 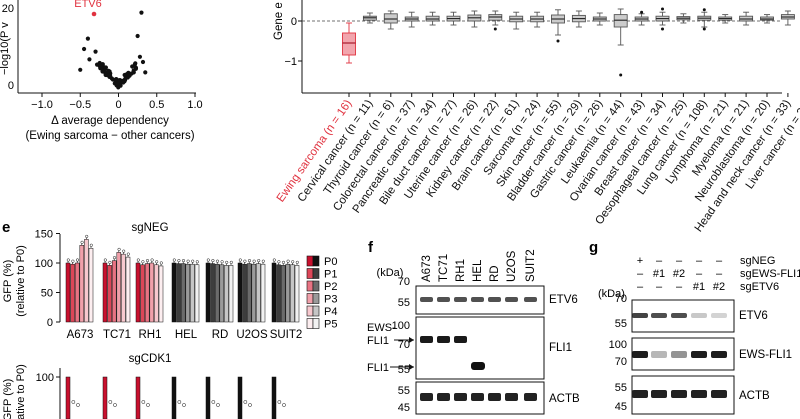 I want to click on g-marker-55b: 55, so click(x=621, y=388).